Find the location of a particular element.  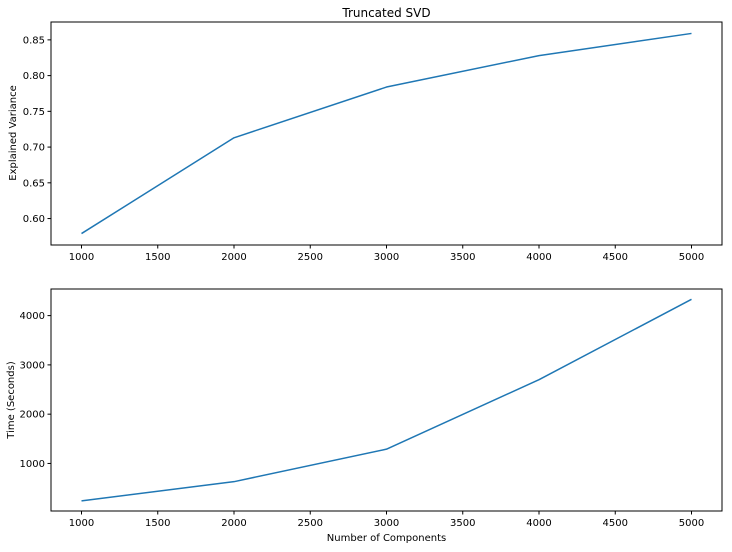

y-tick-label: 3000 is located at coordinates (32, 365).